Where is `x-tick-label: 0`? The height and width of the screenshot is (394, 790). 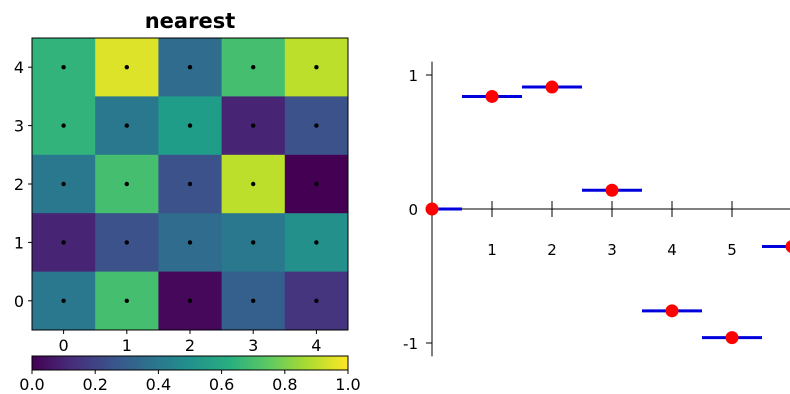
x-tick-label: 0 is located at coordinates (64, 345).